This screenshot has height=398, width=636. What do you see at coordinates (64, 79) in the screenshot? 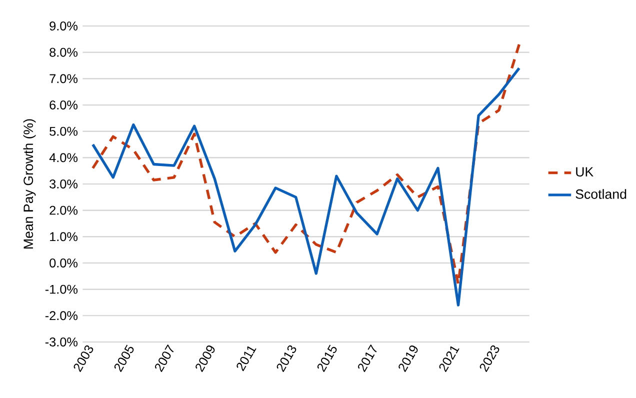
I see `y-tick-label: 7.0%` at bounding box center [64, 79].